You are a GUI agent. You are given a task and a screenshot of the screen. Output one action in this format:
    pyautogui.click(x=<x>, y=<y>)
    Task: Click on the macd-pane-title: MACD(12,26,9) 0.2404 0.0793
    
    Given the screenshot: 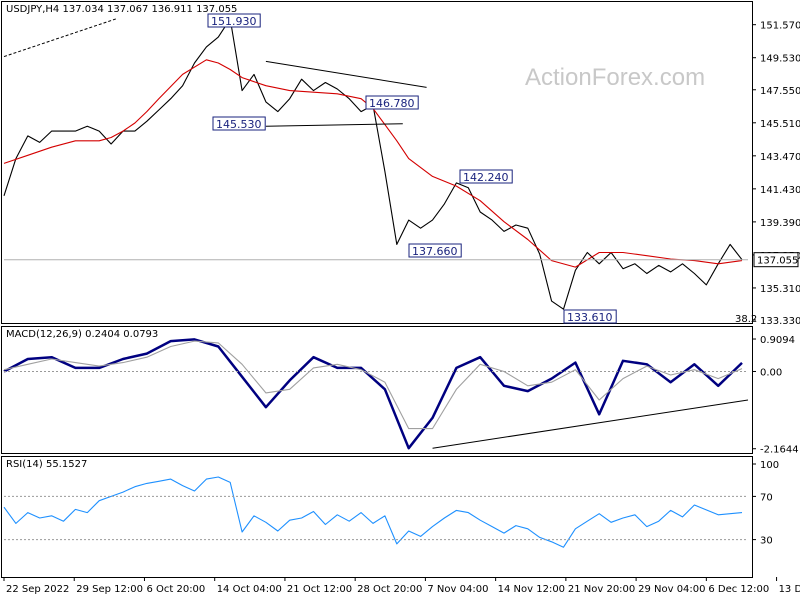 What is the action you would take?
    pyautogui.click(x=82, y=334)
    